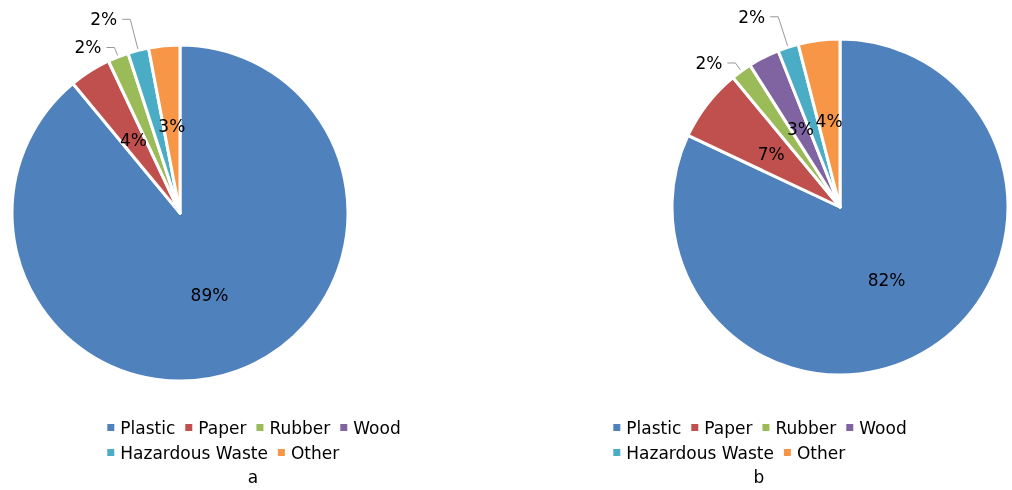  I want to click on data-label: 7%, so click(771, 153).